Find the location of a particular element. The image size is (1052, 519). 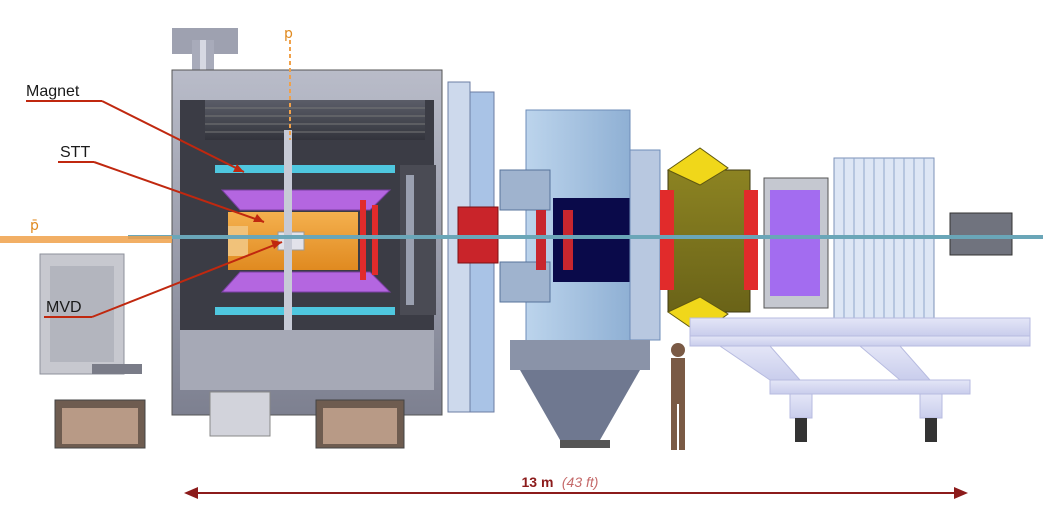

proton-label: p is located at coordinates (288, 34).